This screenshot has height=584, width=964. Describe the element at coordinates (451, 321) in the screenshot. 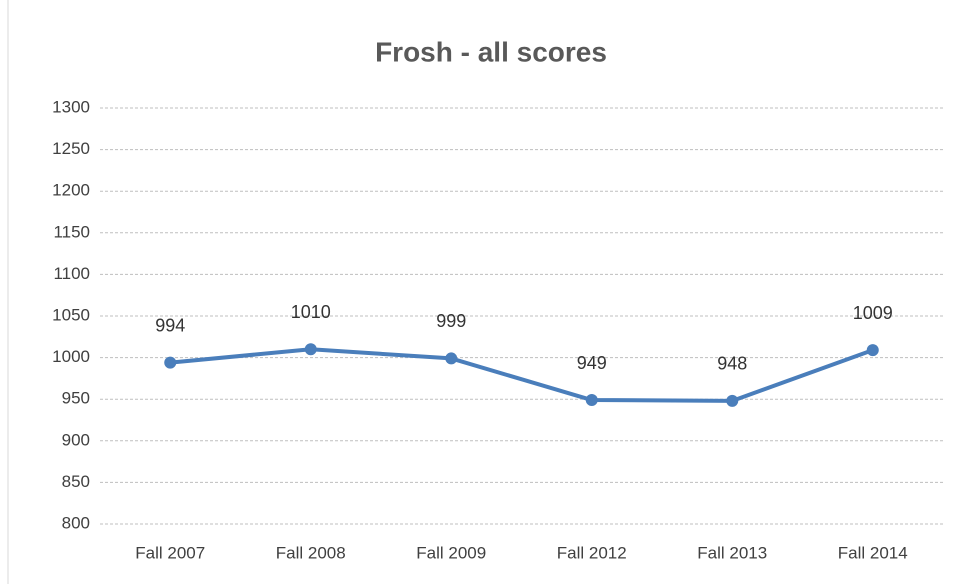

I see `data-label: 999` at that location.